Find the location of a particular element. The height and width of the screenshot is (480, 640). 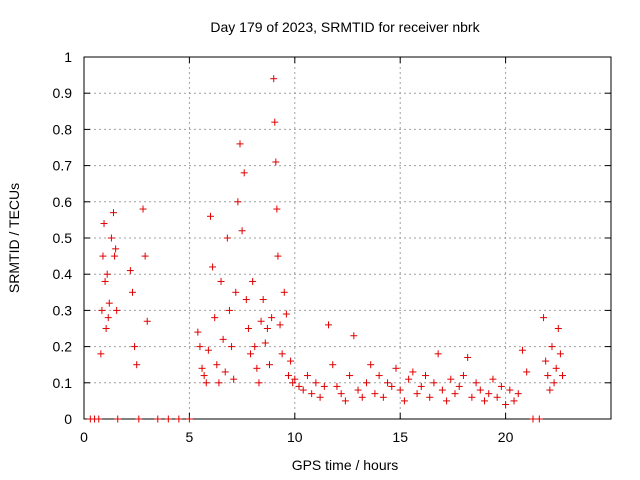

x-tick-label: 0 is located at coordinates (84, 437).